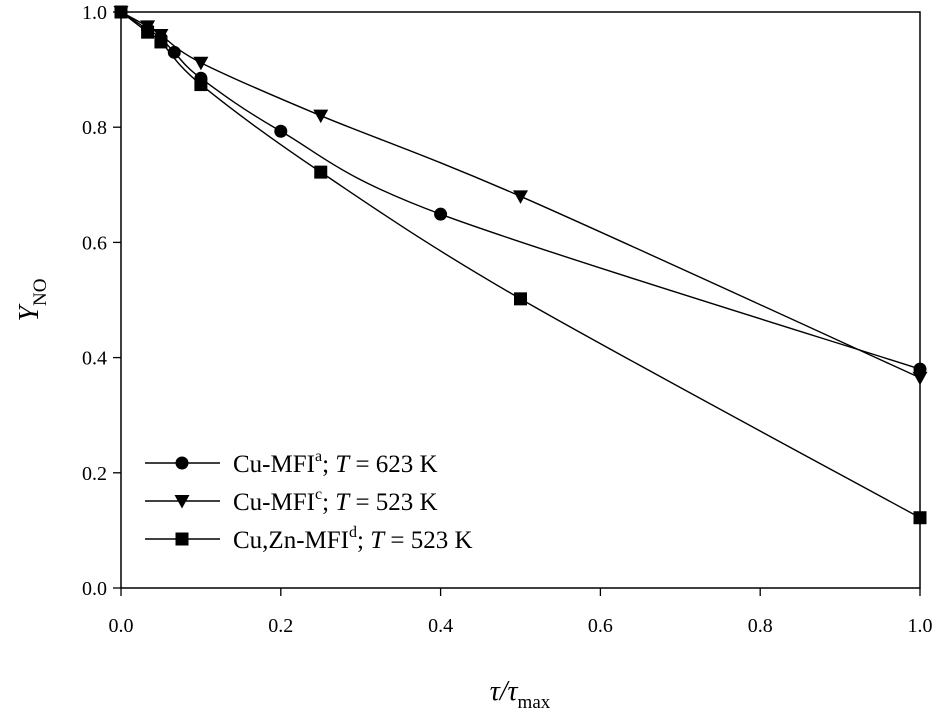  What do you see at coordinates (32, 299) in the screenshot?
I see `y-axis-title: YNO` at bounding box center [32, 299].